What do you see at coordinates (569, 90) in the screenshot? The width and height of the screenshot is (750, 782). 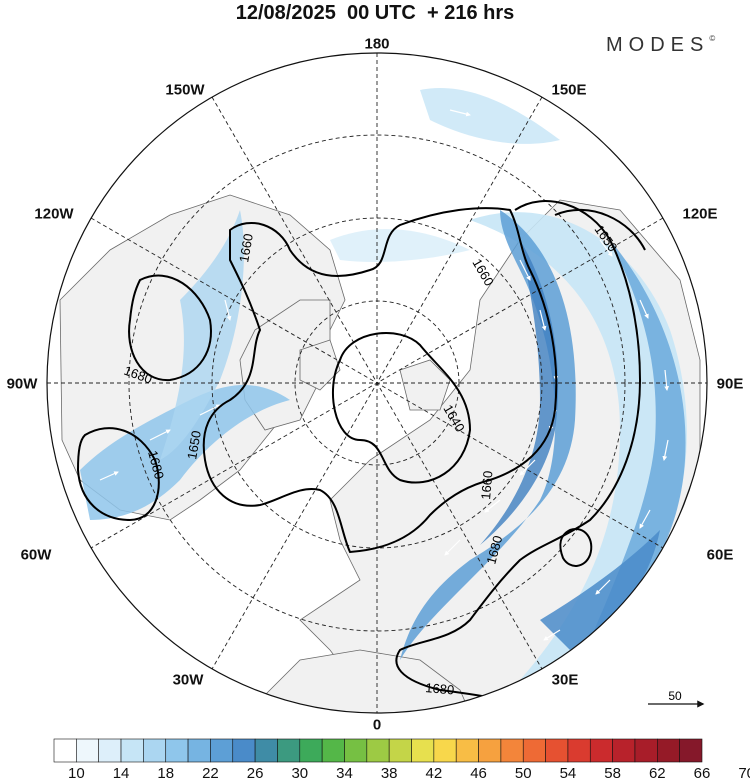 I see `lon-label-150e: 150E` at bounding box center [569, 90].